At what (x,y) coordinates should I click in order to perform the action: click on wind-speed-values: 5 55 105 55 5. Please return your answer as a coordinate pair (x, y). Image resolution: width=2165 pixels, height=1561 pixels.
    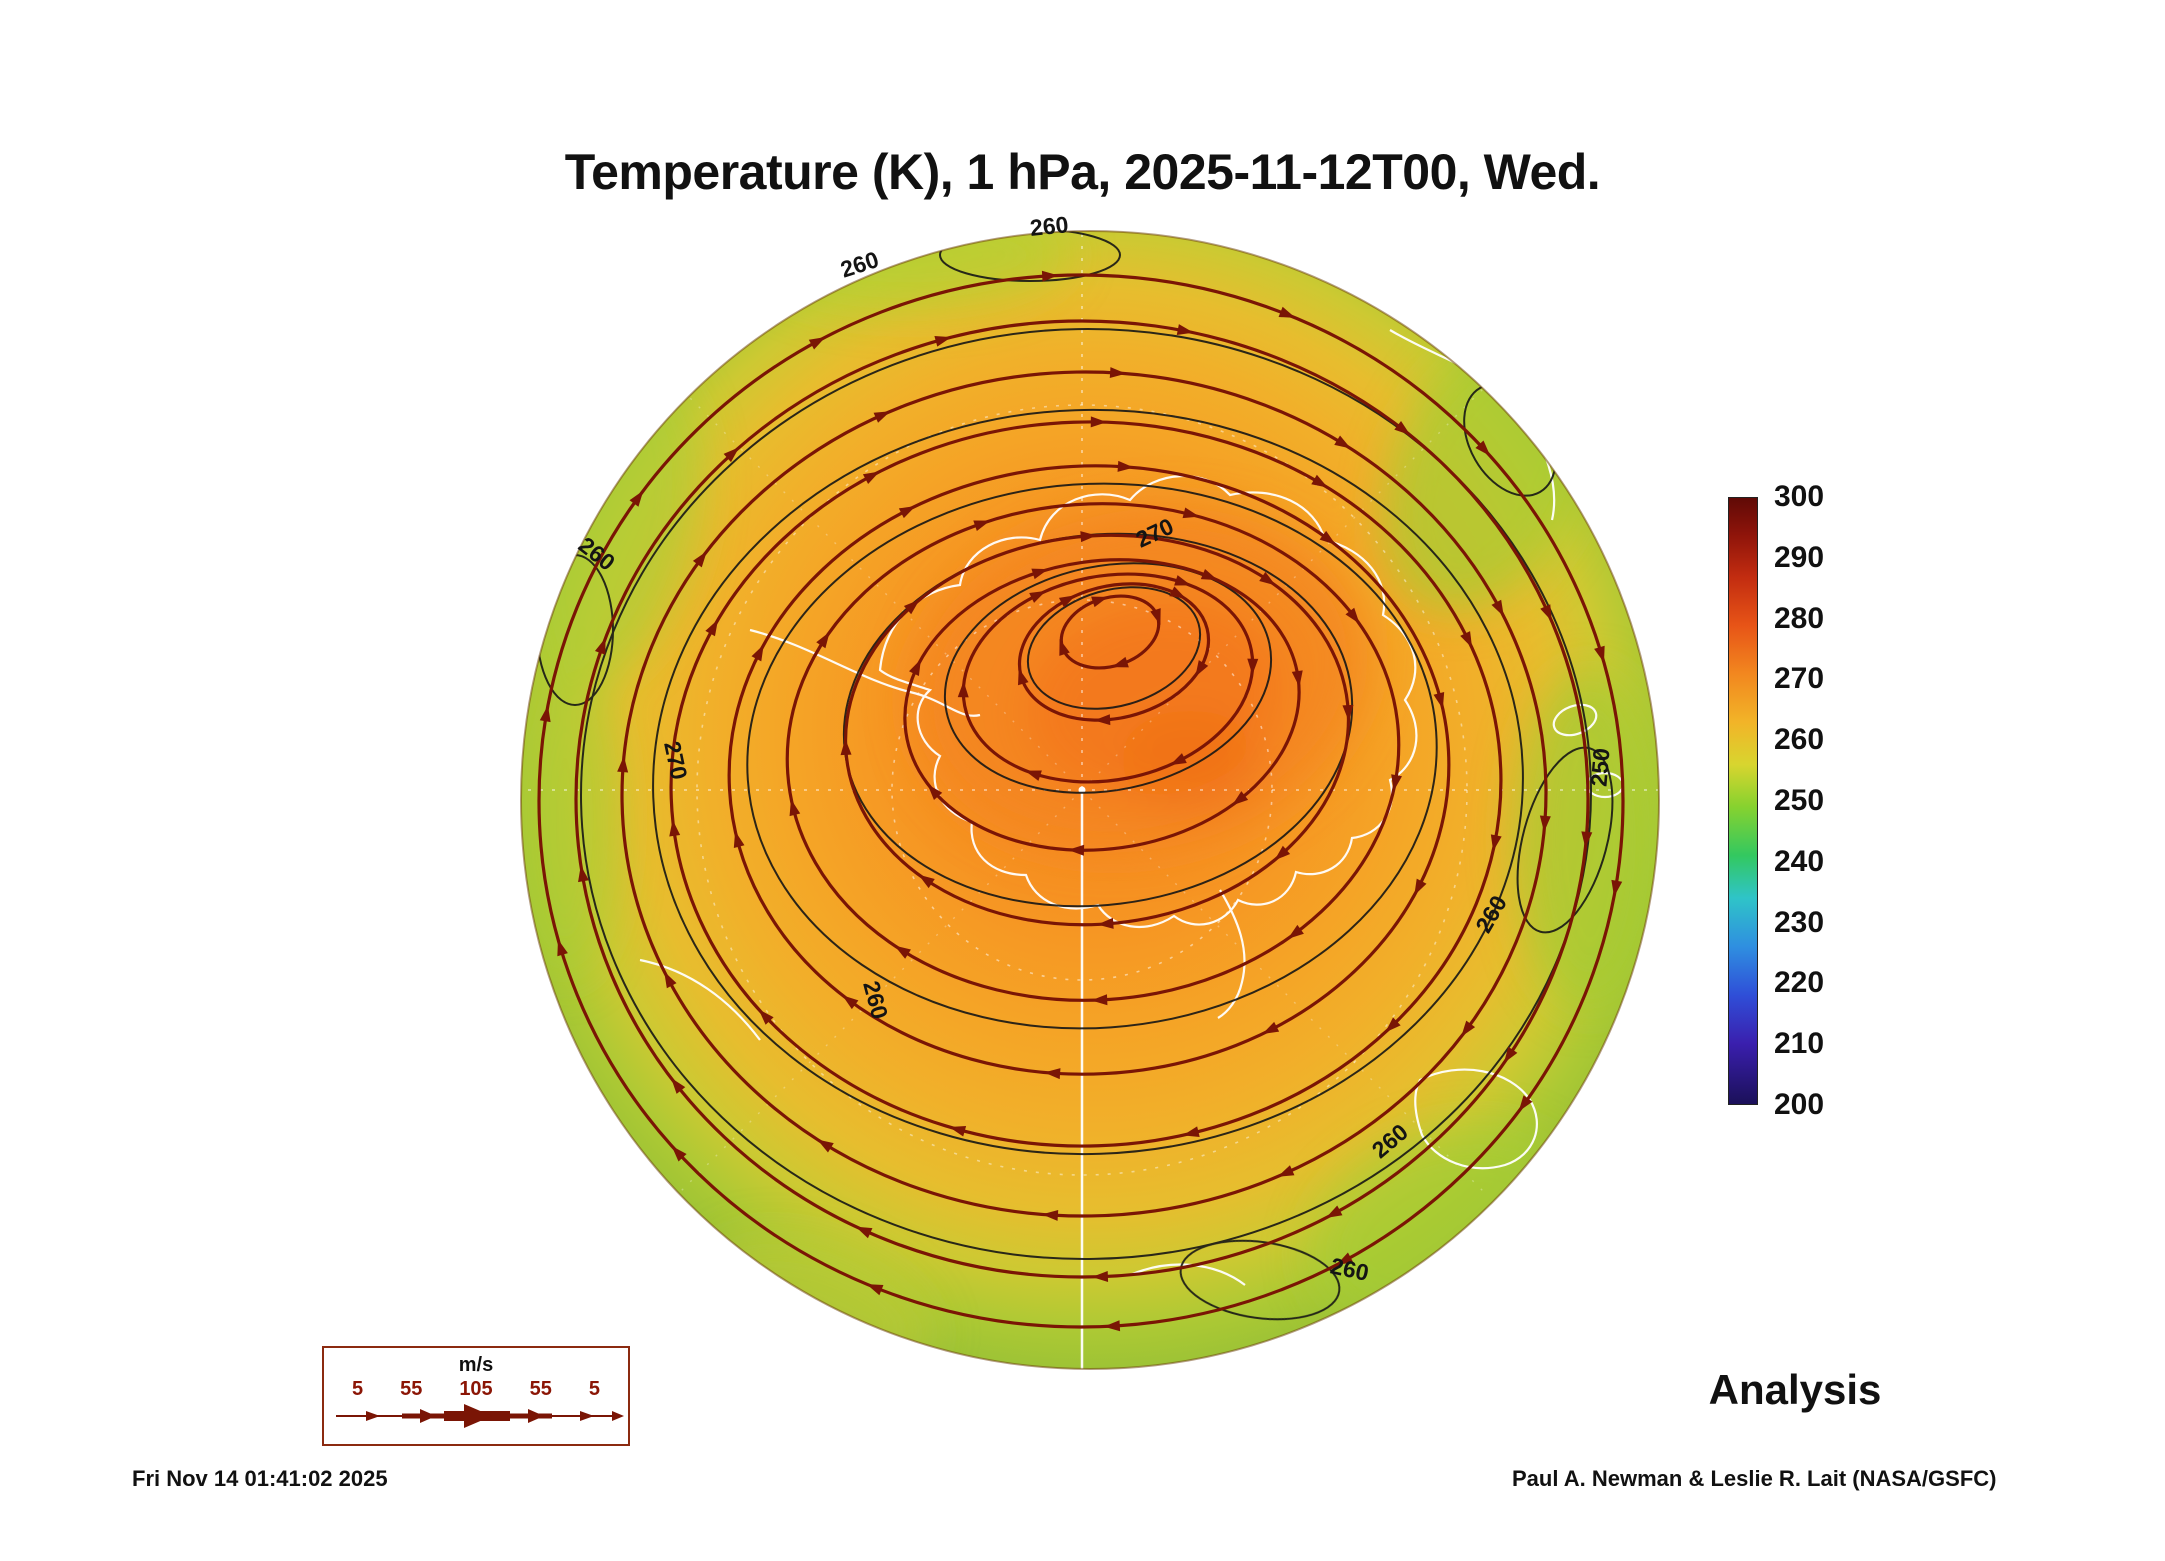
    Looking at the image, I should click on (476, 1389).